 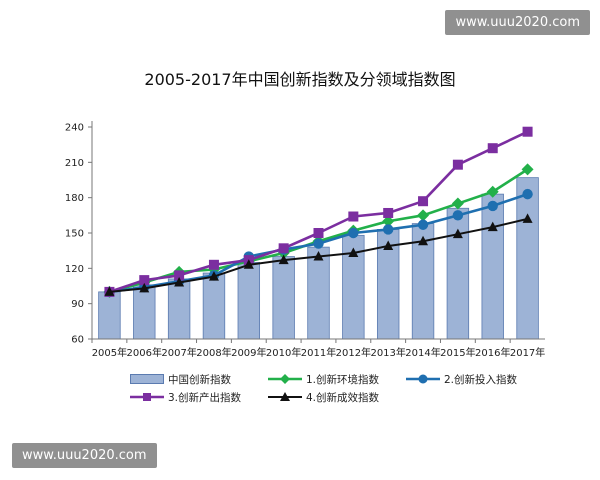 What do you see at coordinates (283, 352) in the screenshot?
I see `x-tick-label-5: 2010年` at bounding box center [283, 352].